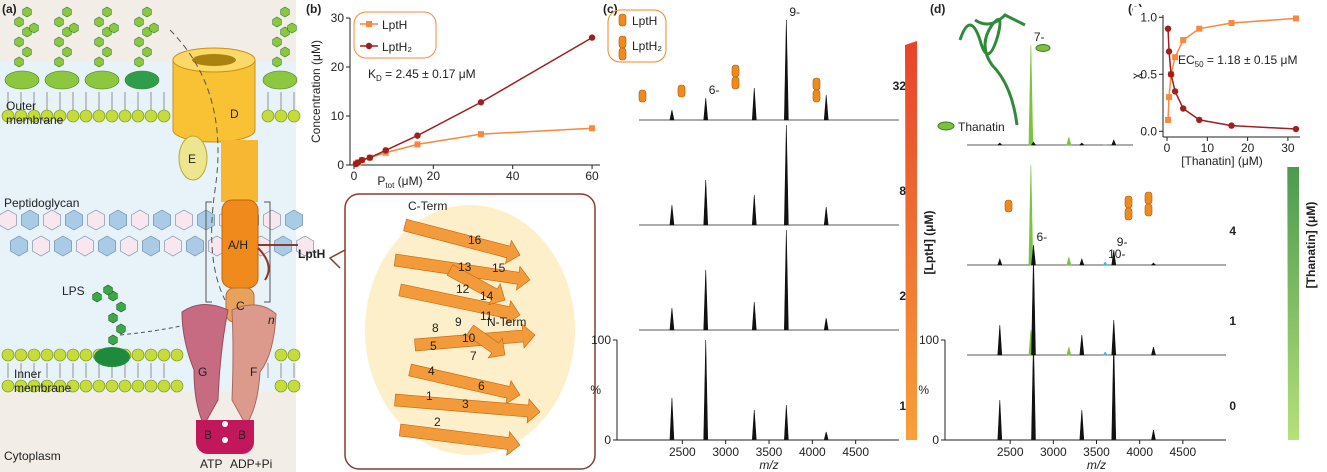  What do you see at coordinates (214, 60) in the screenshot?
I see `lptd-pore` at bounding box center [214, 60].